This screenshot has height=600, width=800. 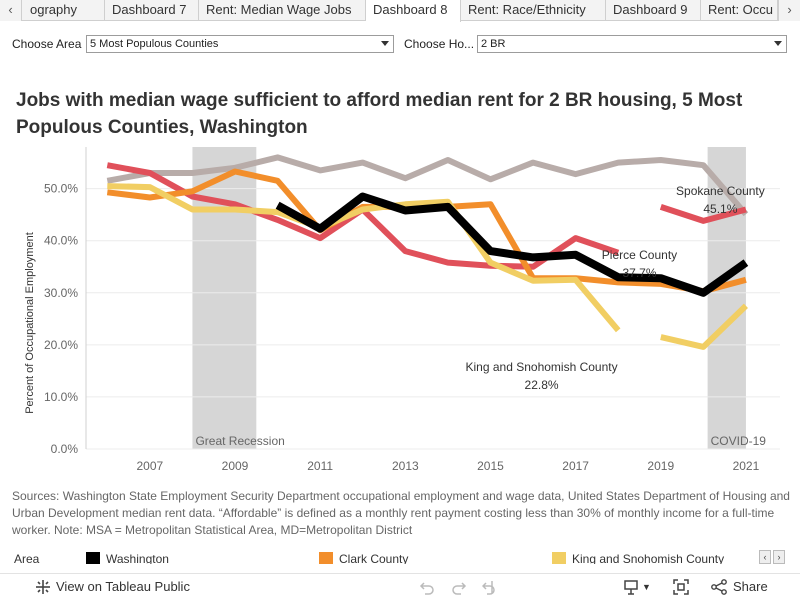 What do you see at coordinates (491, 587) in the screenshot?
I see `revert-icon` at bounding box center [491, 587].